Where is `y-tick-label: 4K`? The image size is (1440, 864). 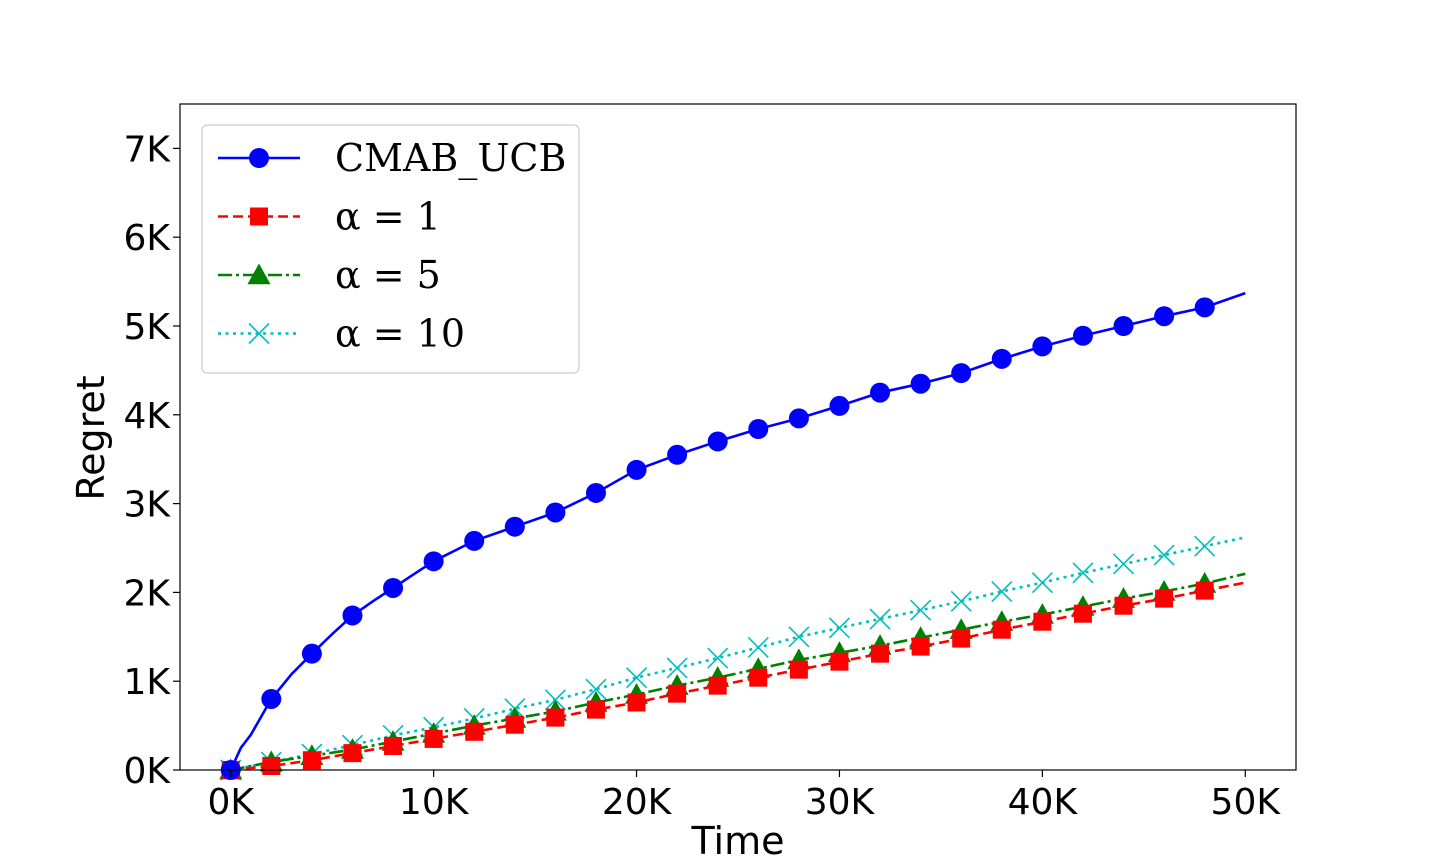
y-tick-label: 4K is located at coordinates (147, 416).